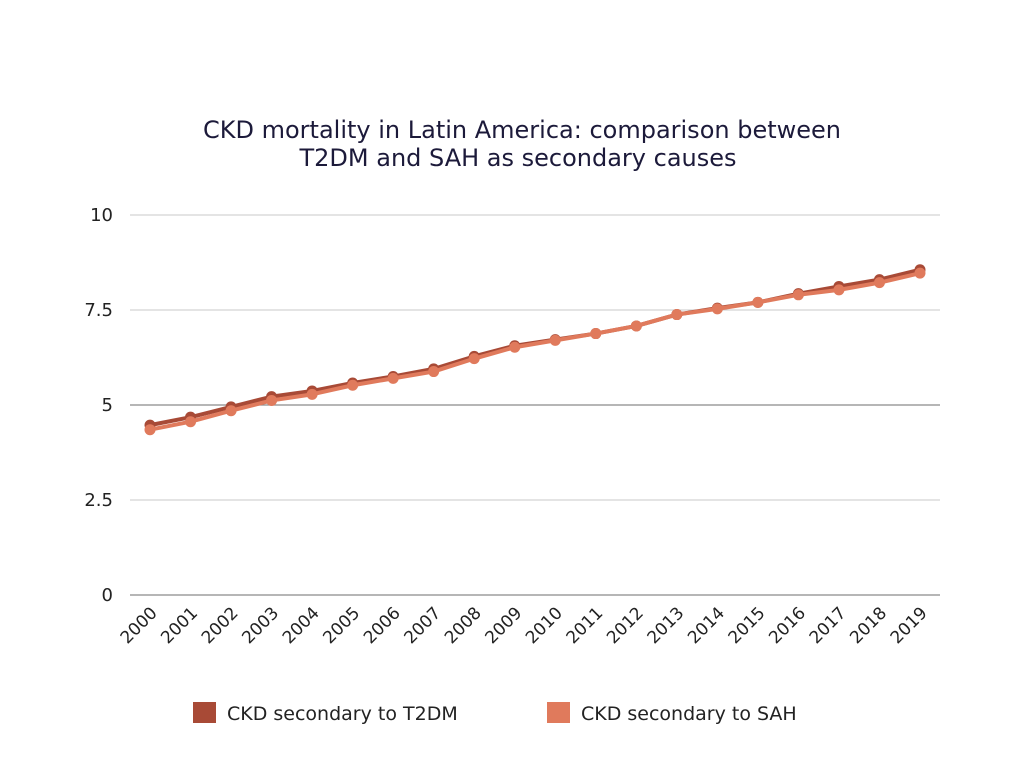 This screenshot has width=1024, height=768. I want to click on y-axis-ticks: 0 2.5 5 7.5 10, so click(98, 405).